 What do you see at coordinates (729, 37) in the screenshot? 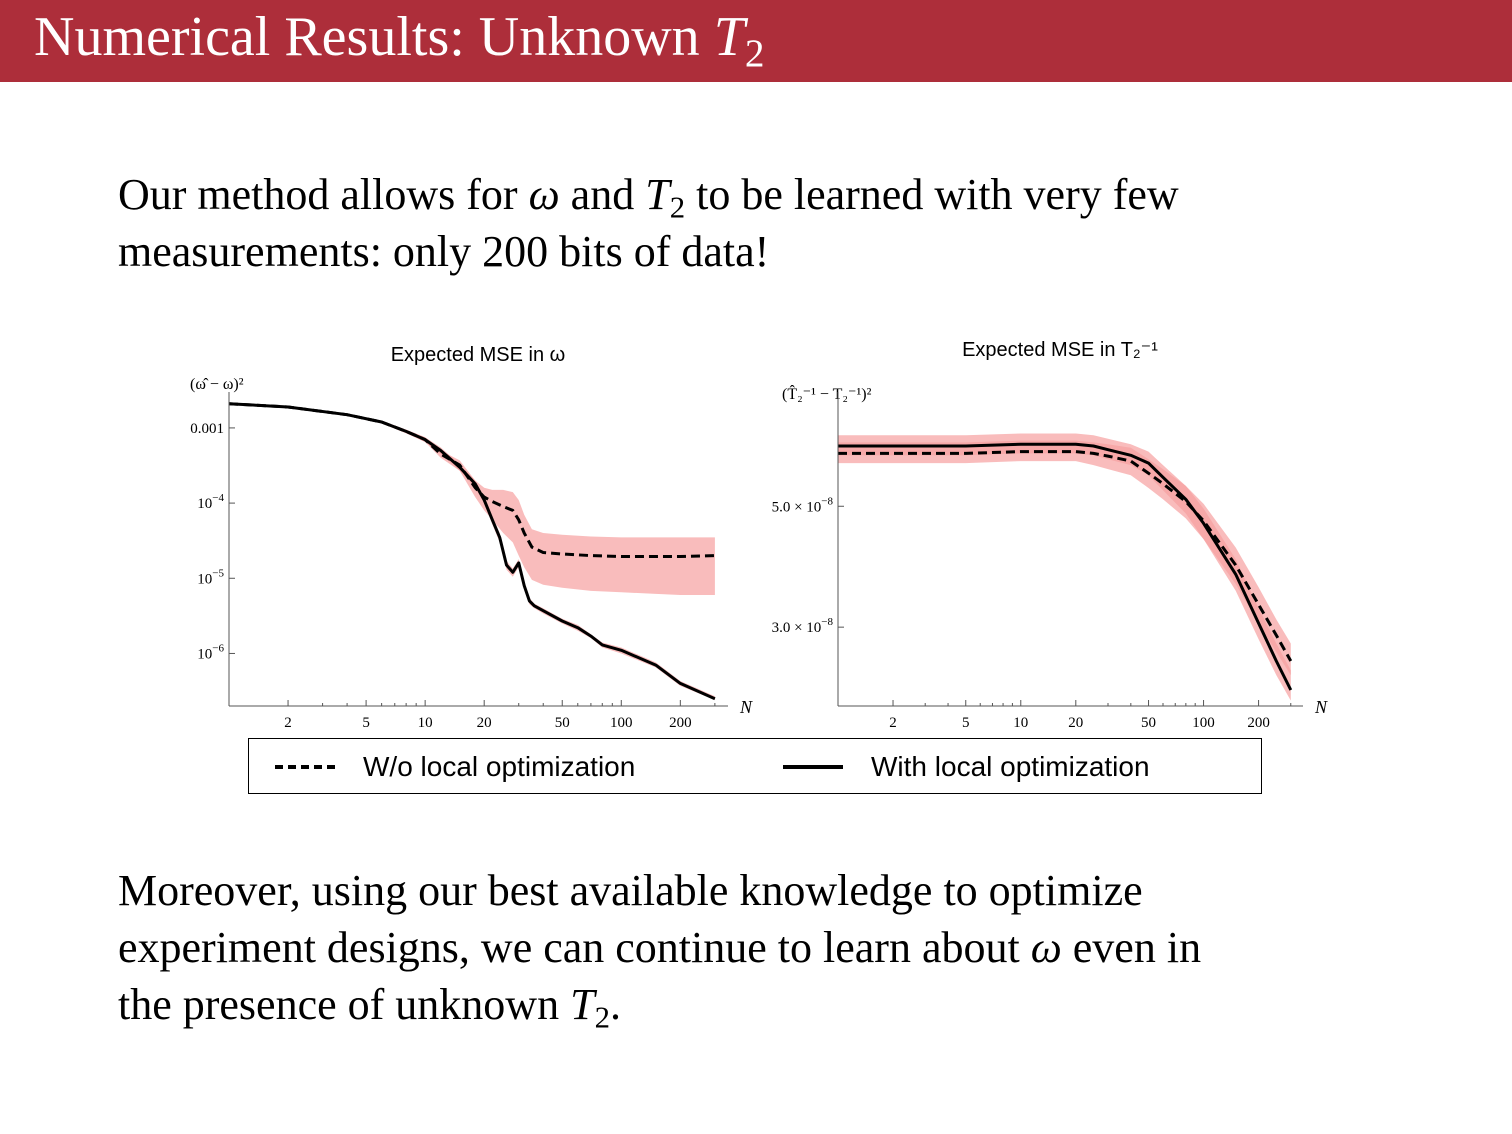
I see `slide-title-variable: T` at bounding box center [729, 37].